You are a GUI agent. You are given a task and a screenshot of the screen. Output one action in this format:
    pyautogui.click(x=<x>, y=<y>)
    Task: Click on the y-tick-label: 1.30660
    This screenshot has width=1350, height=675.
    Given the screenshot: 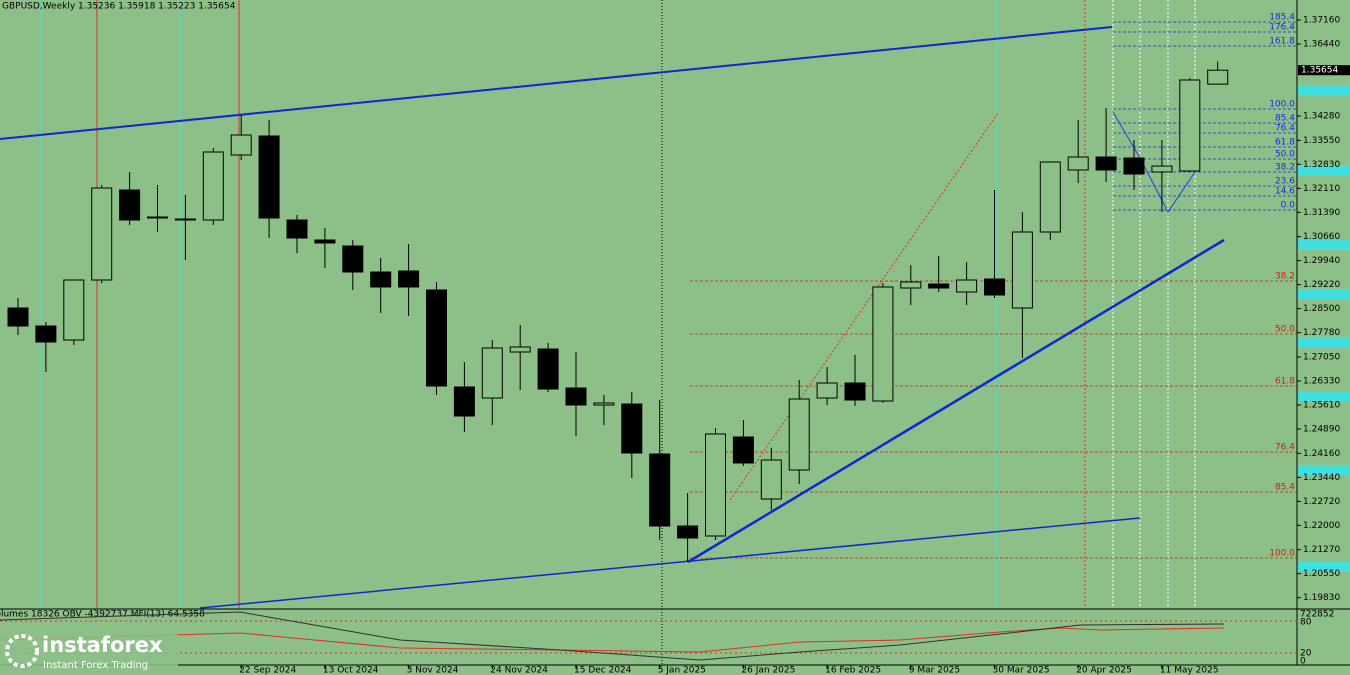 What is the action you would take?
    pyautogui.click(x=1321, y=237)
    